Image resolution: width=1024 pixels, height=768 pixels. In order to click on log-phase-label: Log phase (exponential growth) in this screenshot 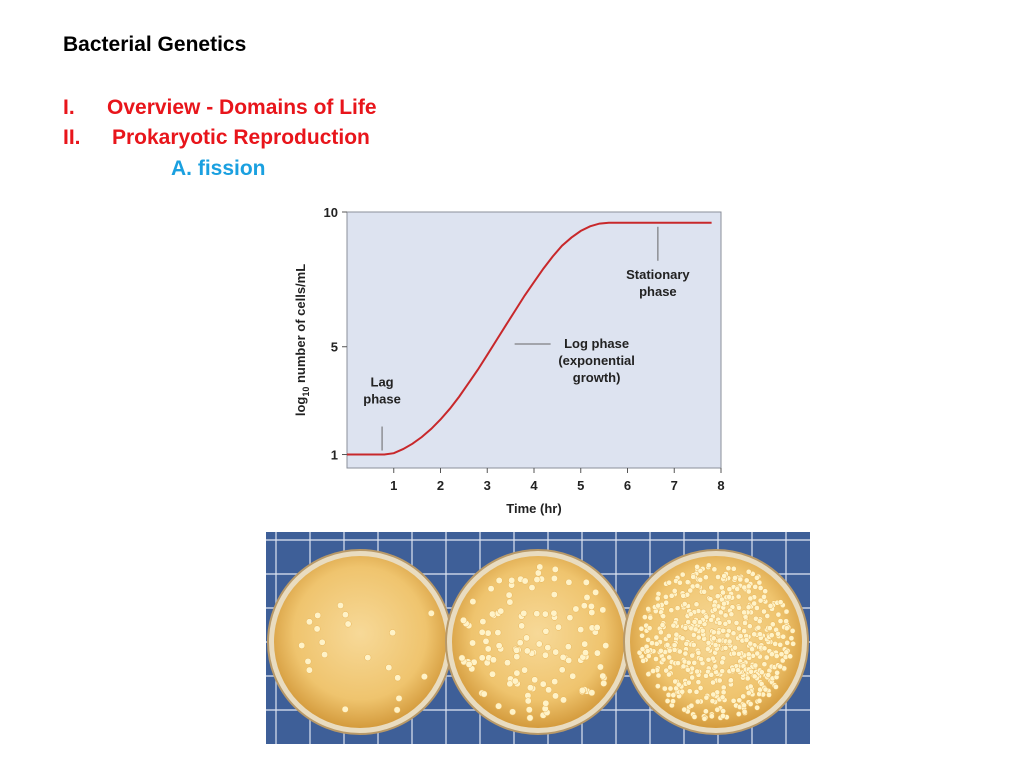, I will do `click(596, 360)`.